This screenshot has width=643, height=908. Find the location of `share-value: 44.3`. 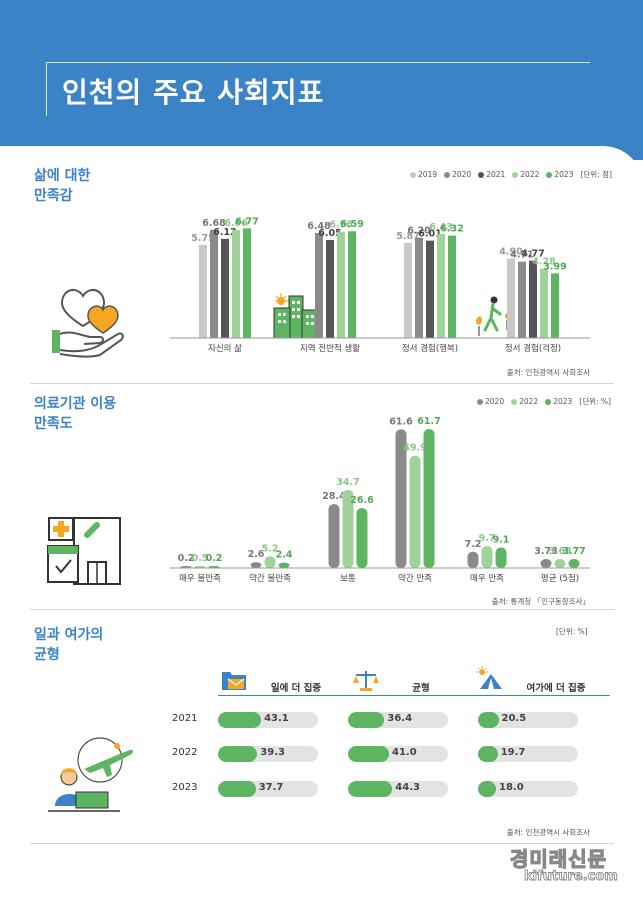

share-value: 44.3 is located at coordinates (407, 787).